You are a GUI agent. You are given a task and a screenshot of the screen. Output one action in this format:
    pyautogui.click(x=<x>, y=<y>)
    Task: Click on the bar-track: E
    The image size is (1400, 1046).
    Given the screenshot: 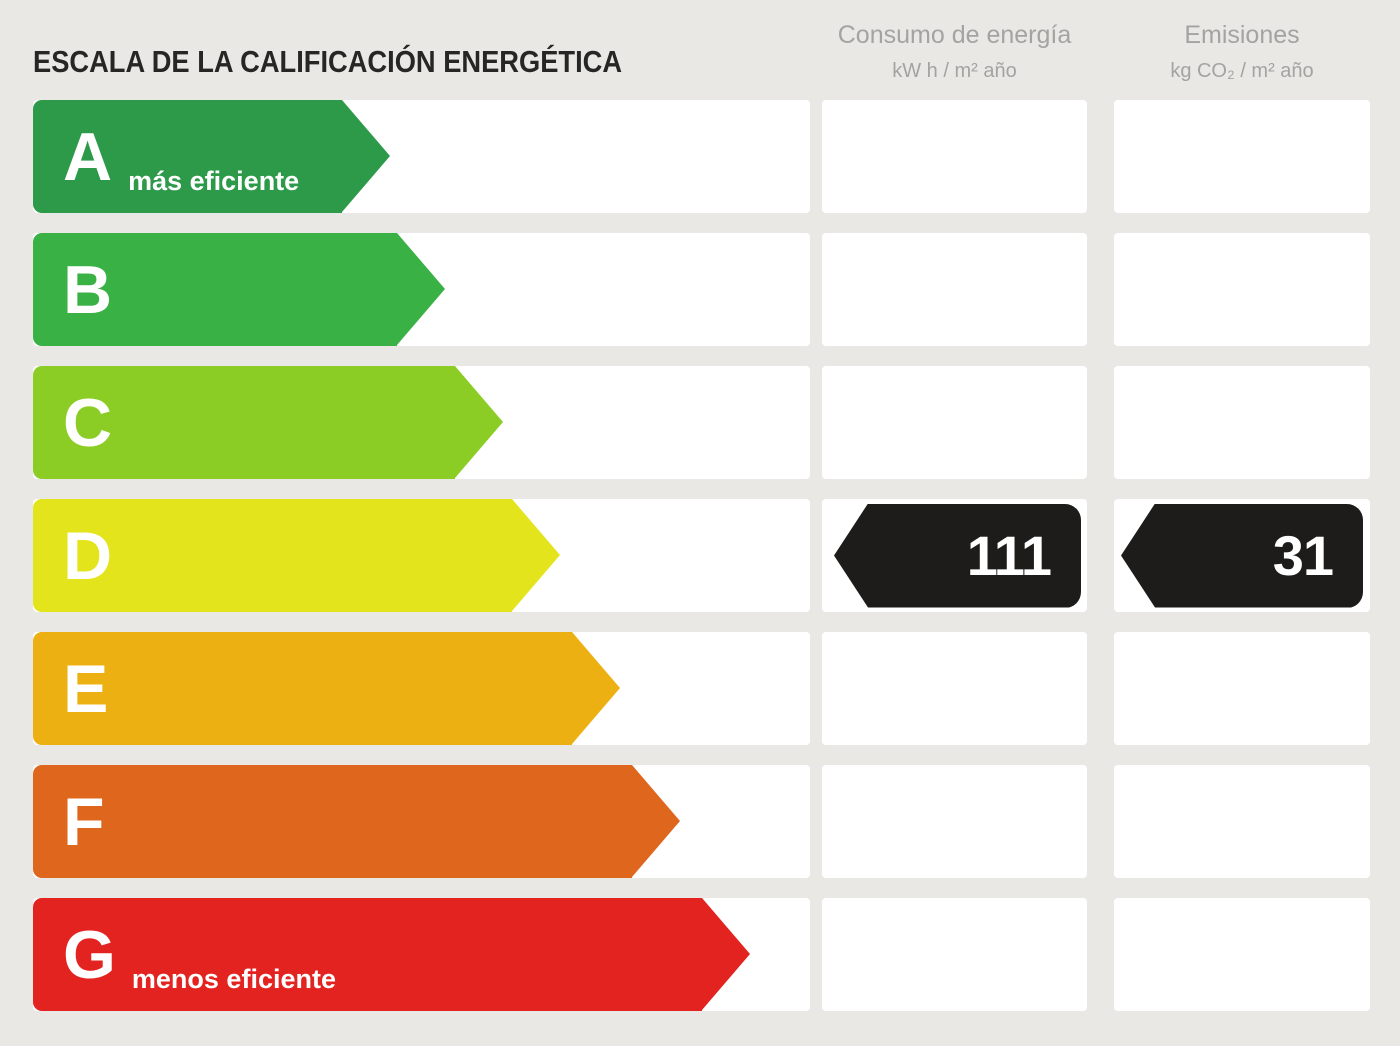 What is the action you would take?
    pyautogui.click(x=421, y=688)
    